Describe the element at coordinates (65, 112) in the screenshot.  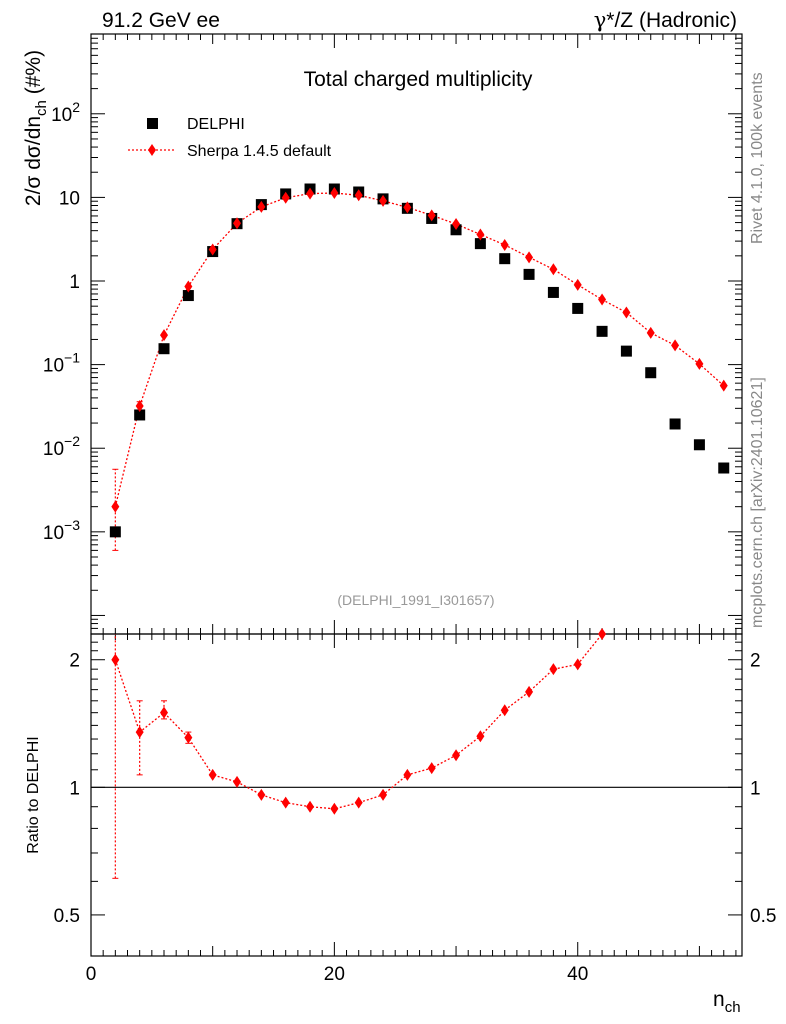
I see `y-tick-label: 10²` at that location.